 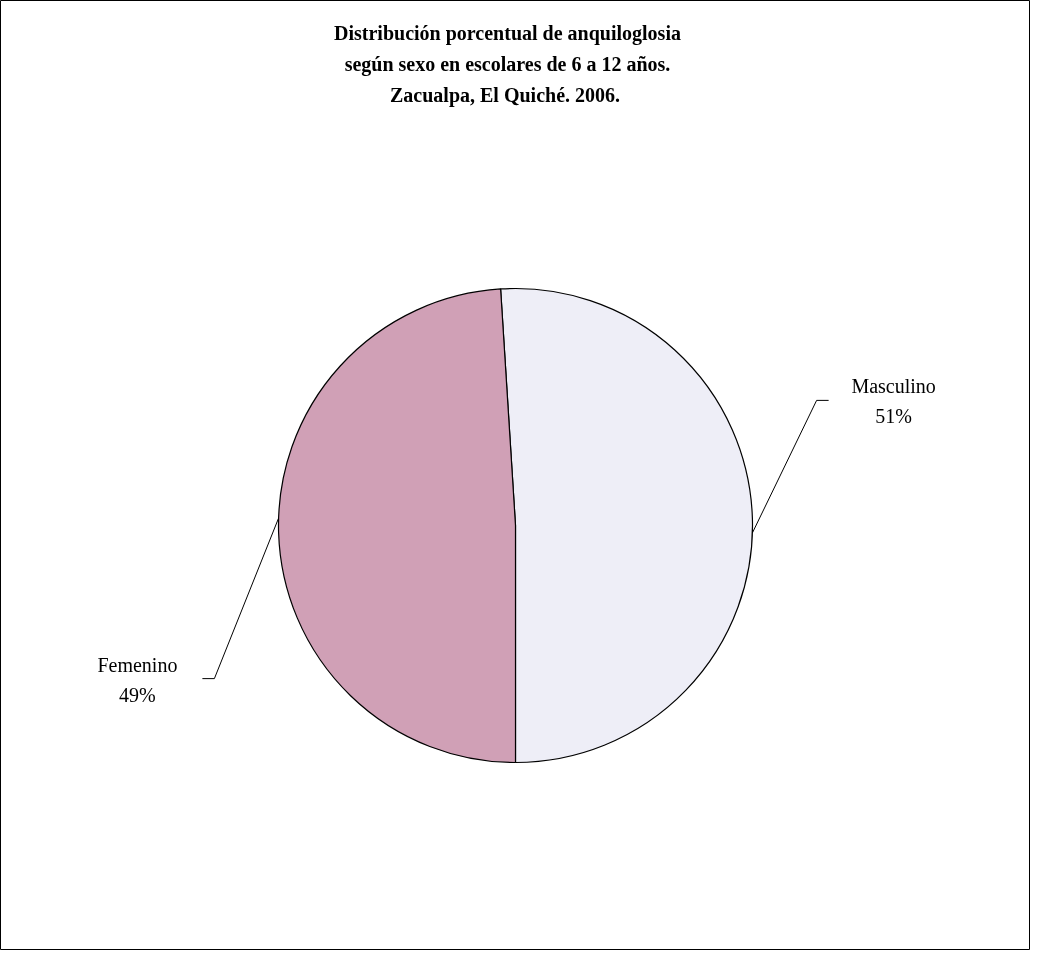 What do you see at coordinates (893, 386) in the screenshot?
I see `slice-label: Masculino` at bounding box center [893, 386].